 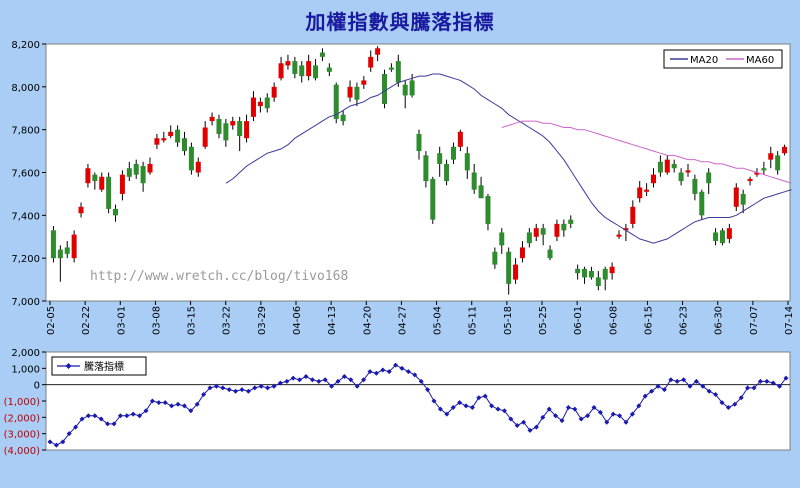 I want to click on date-tick-label: 03-01, so click(x=121, y=320).